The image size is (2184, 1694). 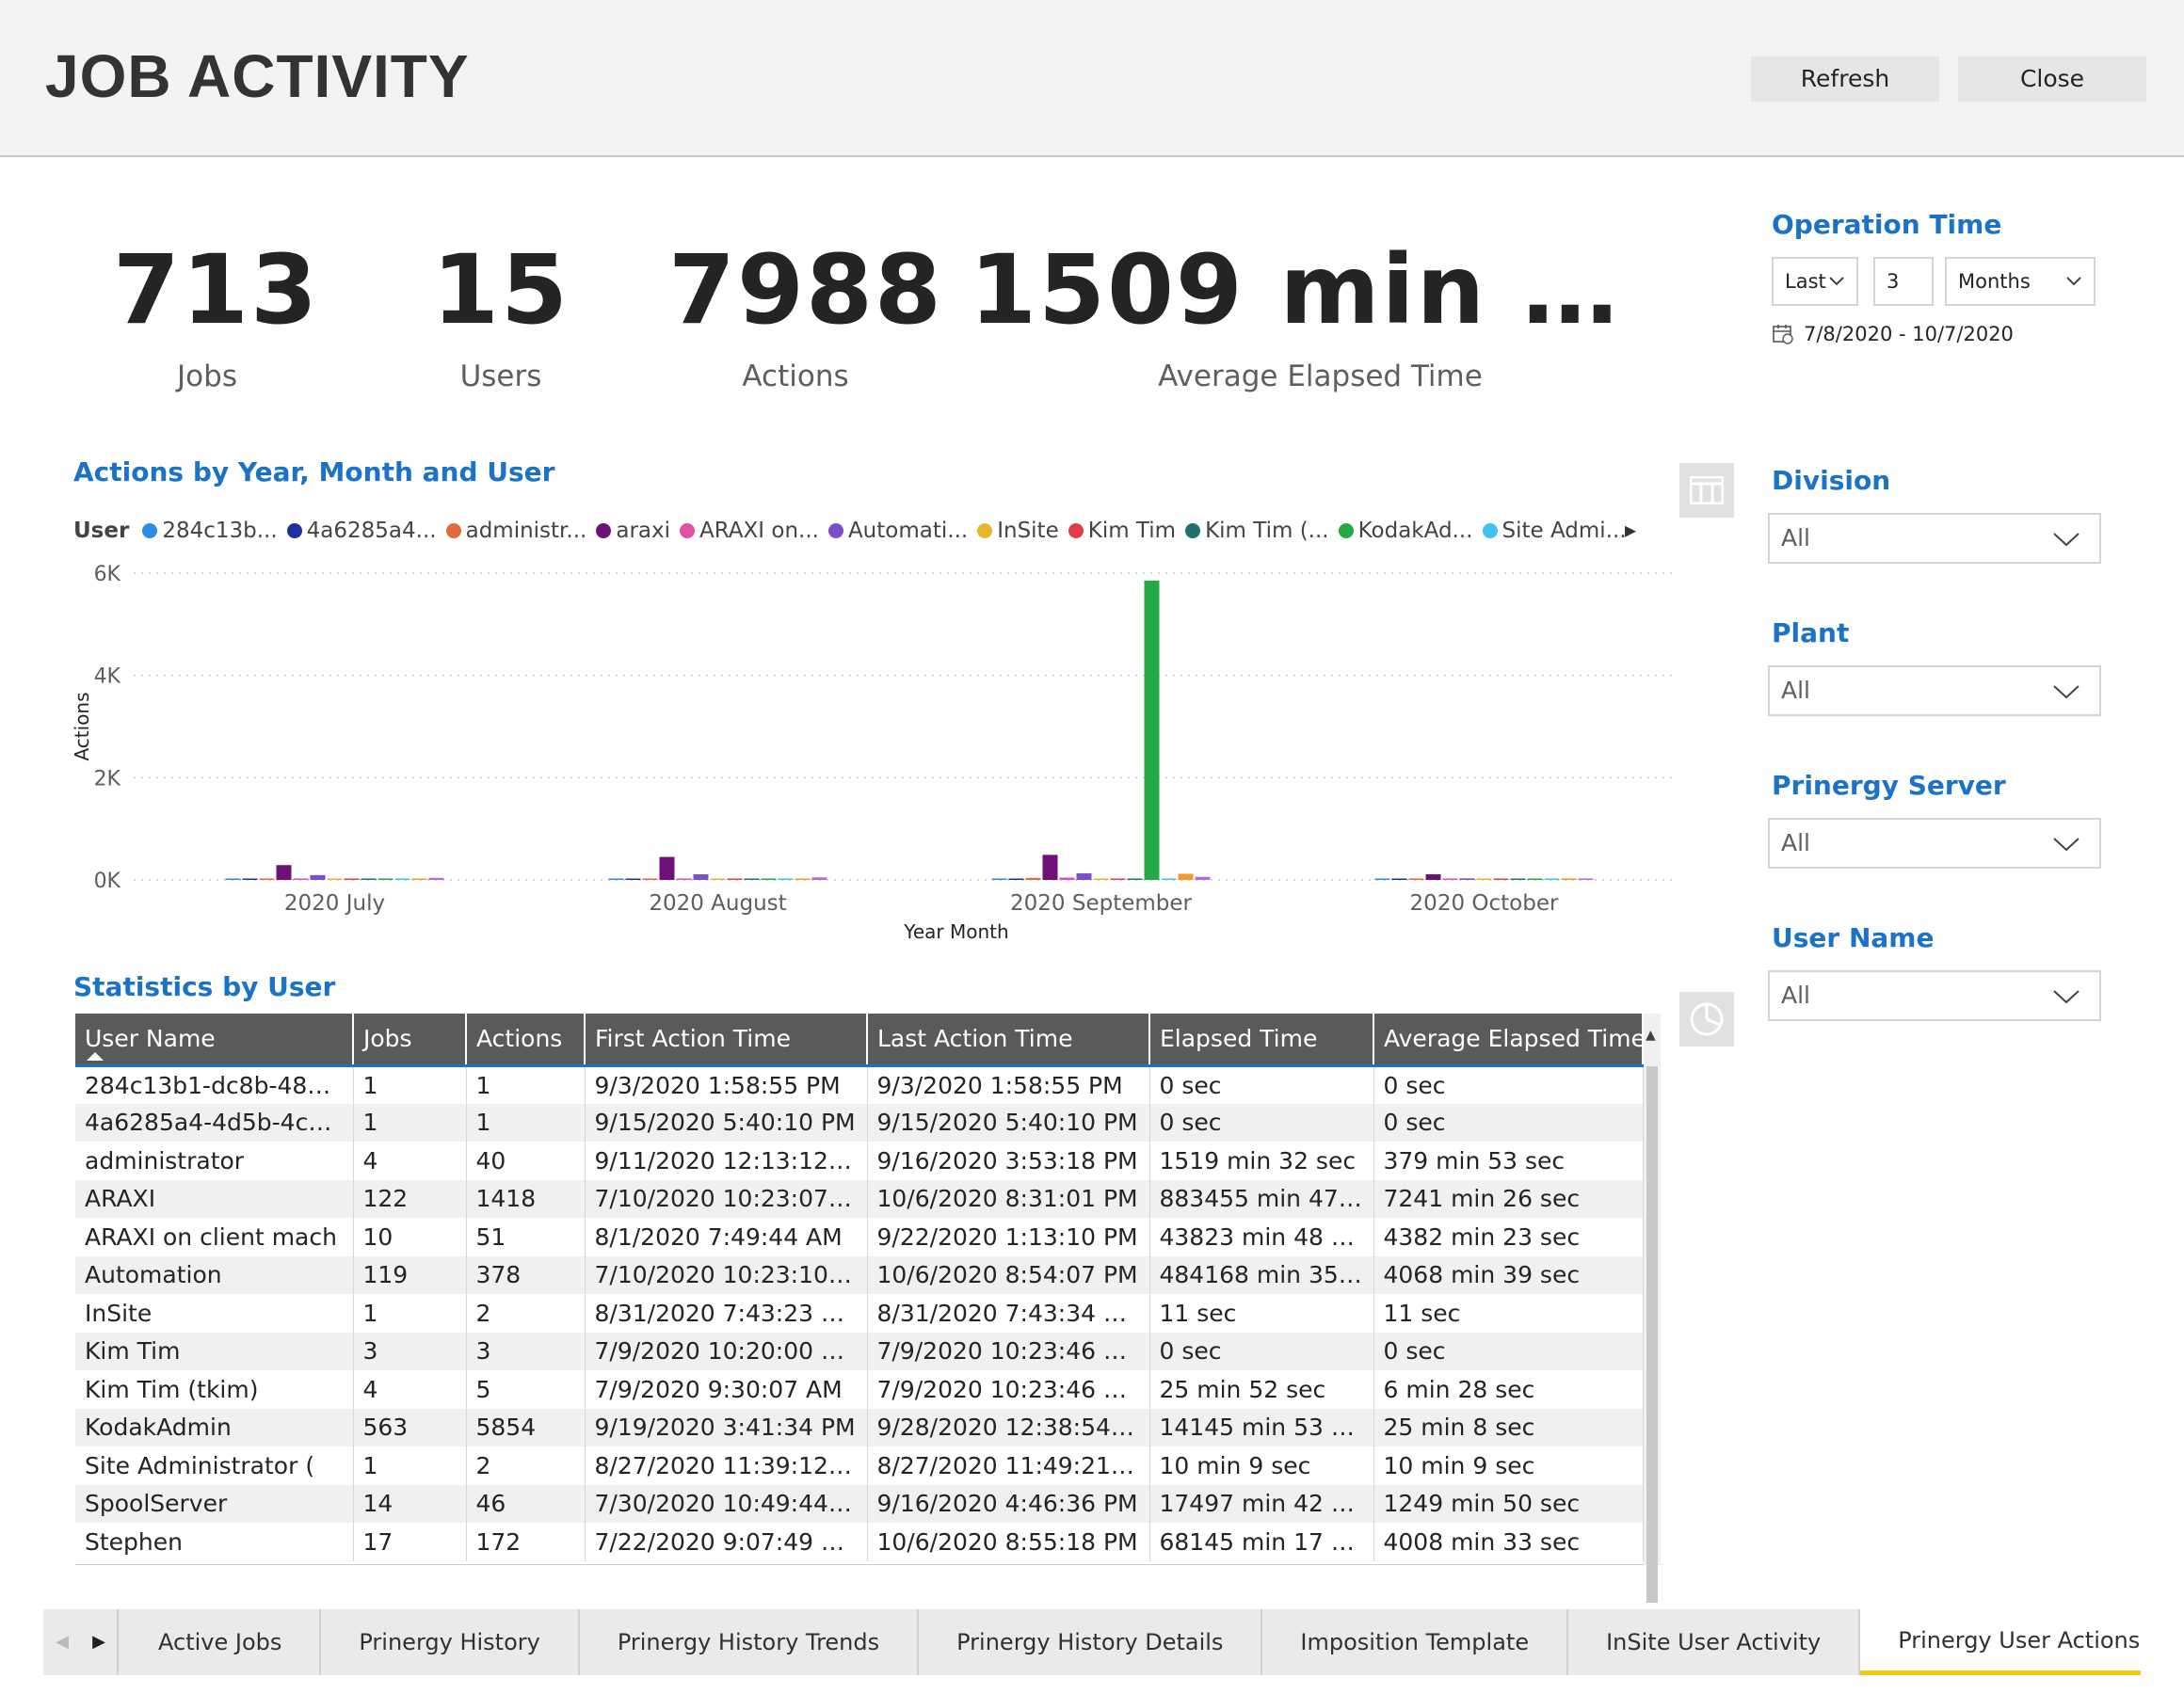 I want to click on kpi-users-card: 15 Users, so click(x=501, y=318).